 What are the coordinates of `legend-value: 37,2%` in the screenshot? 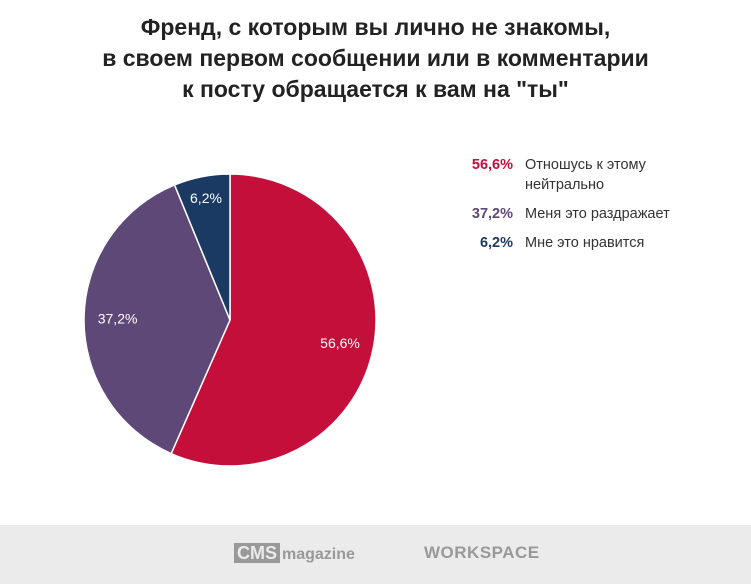 It's located at (492, 214).